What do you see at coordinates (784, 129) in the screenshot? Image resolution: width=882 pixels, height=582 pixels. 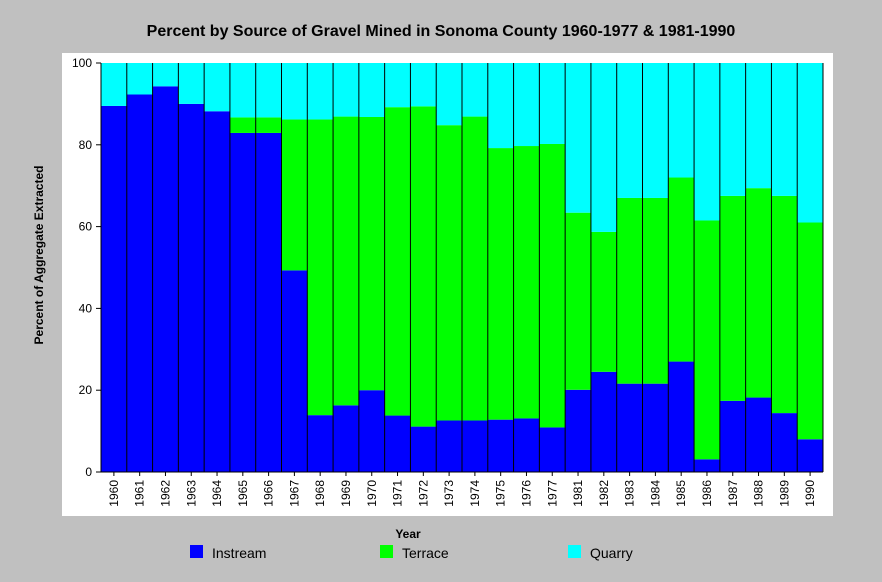 I see `bar-quarry-1989` at bounding box center [784, 129].